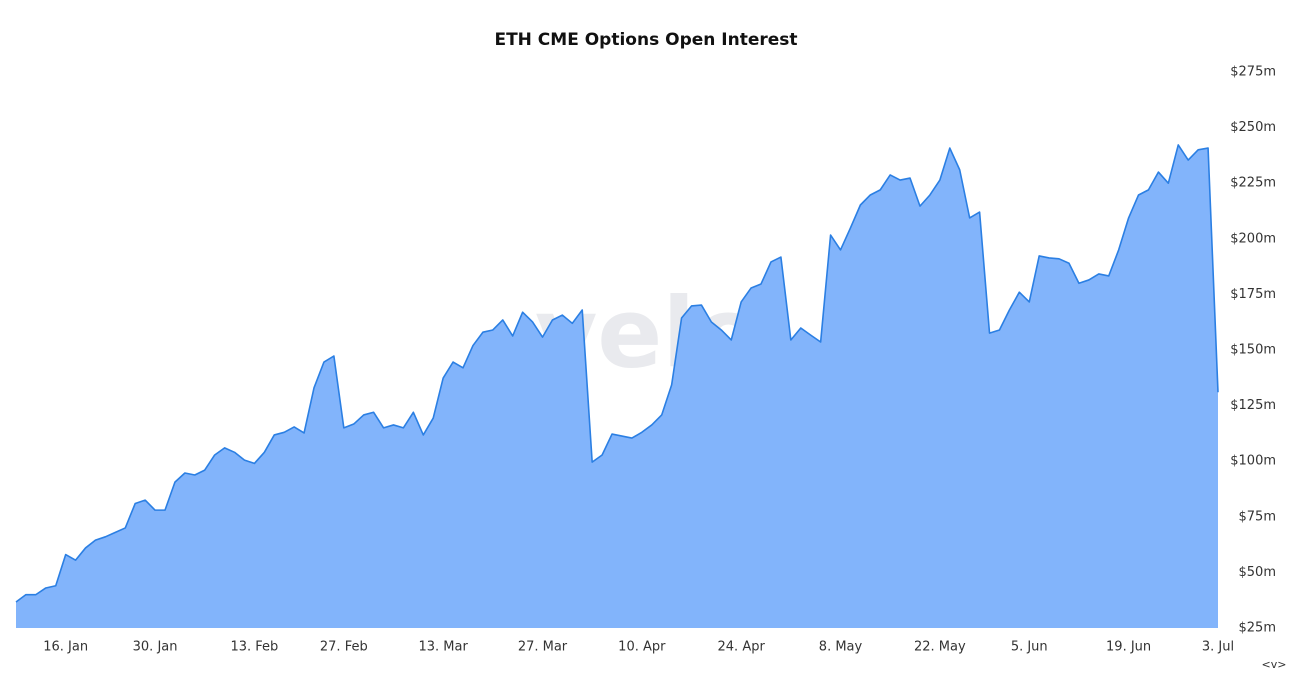 Image resolution: width=1292 pixels, height=676 pixels. What do you see at coordinates (841, 647) in the screenshot?
I see `x-tick-label: 8. May` at bounding box center [841, 647].